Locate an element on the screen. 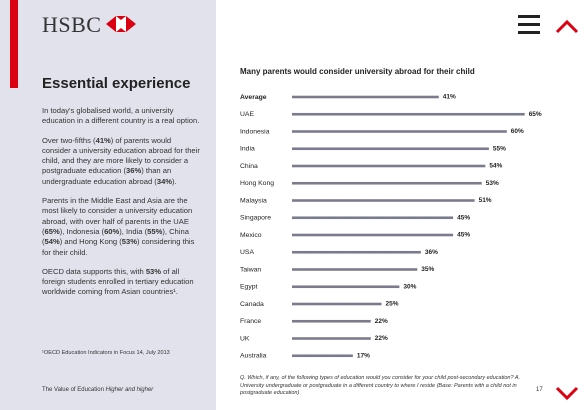 The height and width of the screenshot is (410, 588). value-label: 65% is located at coordinates (535, 114).